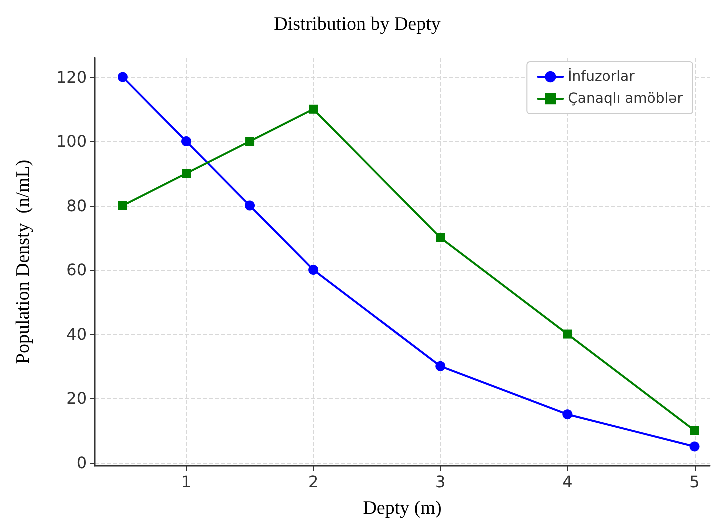 The image size is (715, 523). Describe the element at coordinates (71, 142) in the screenshot. I see `y-tick-label: 100` at that location.